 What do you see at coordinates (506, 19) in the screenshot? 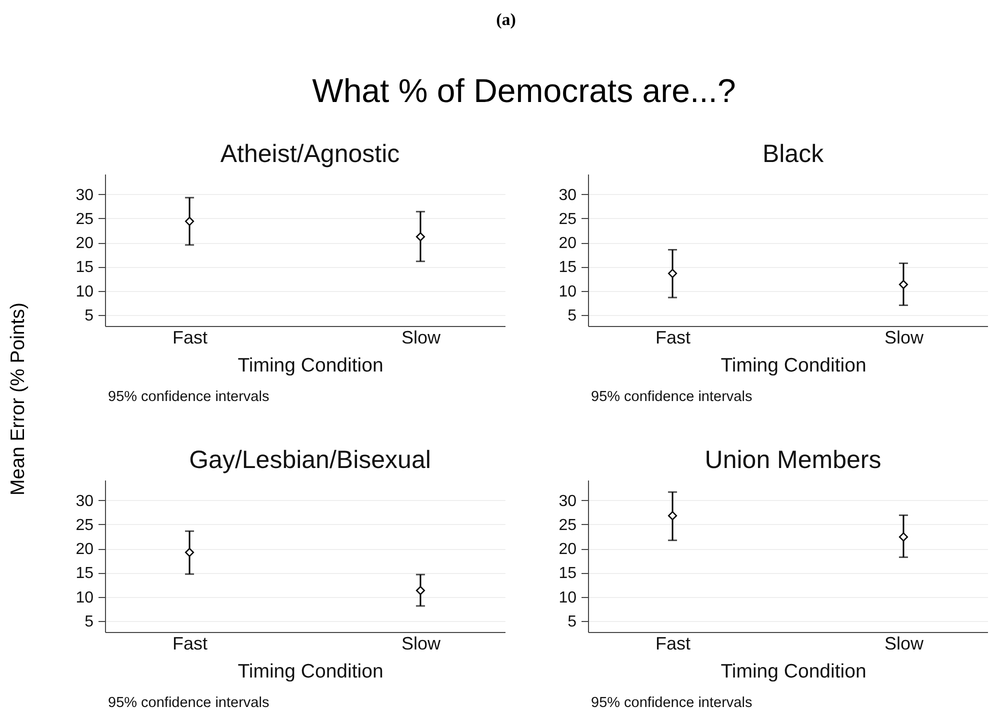
I see `text: (a)` at bounding box center [506, 19].